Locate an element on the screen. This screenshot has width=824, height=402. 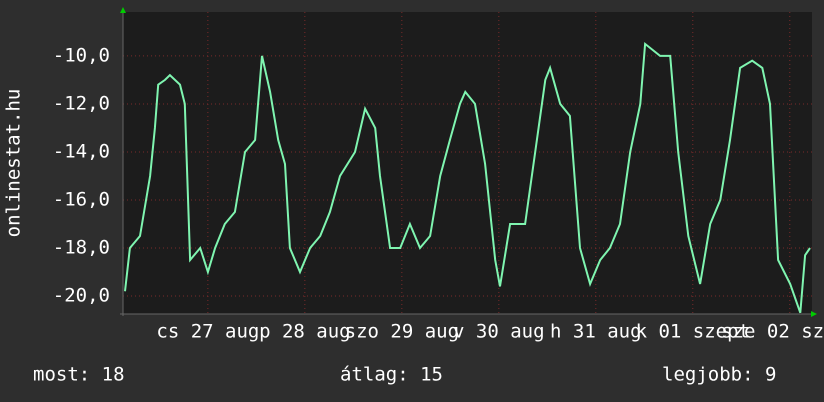
y-tick-label: -18,0 is located at coordinates (81, 247).